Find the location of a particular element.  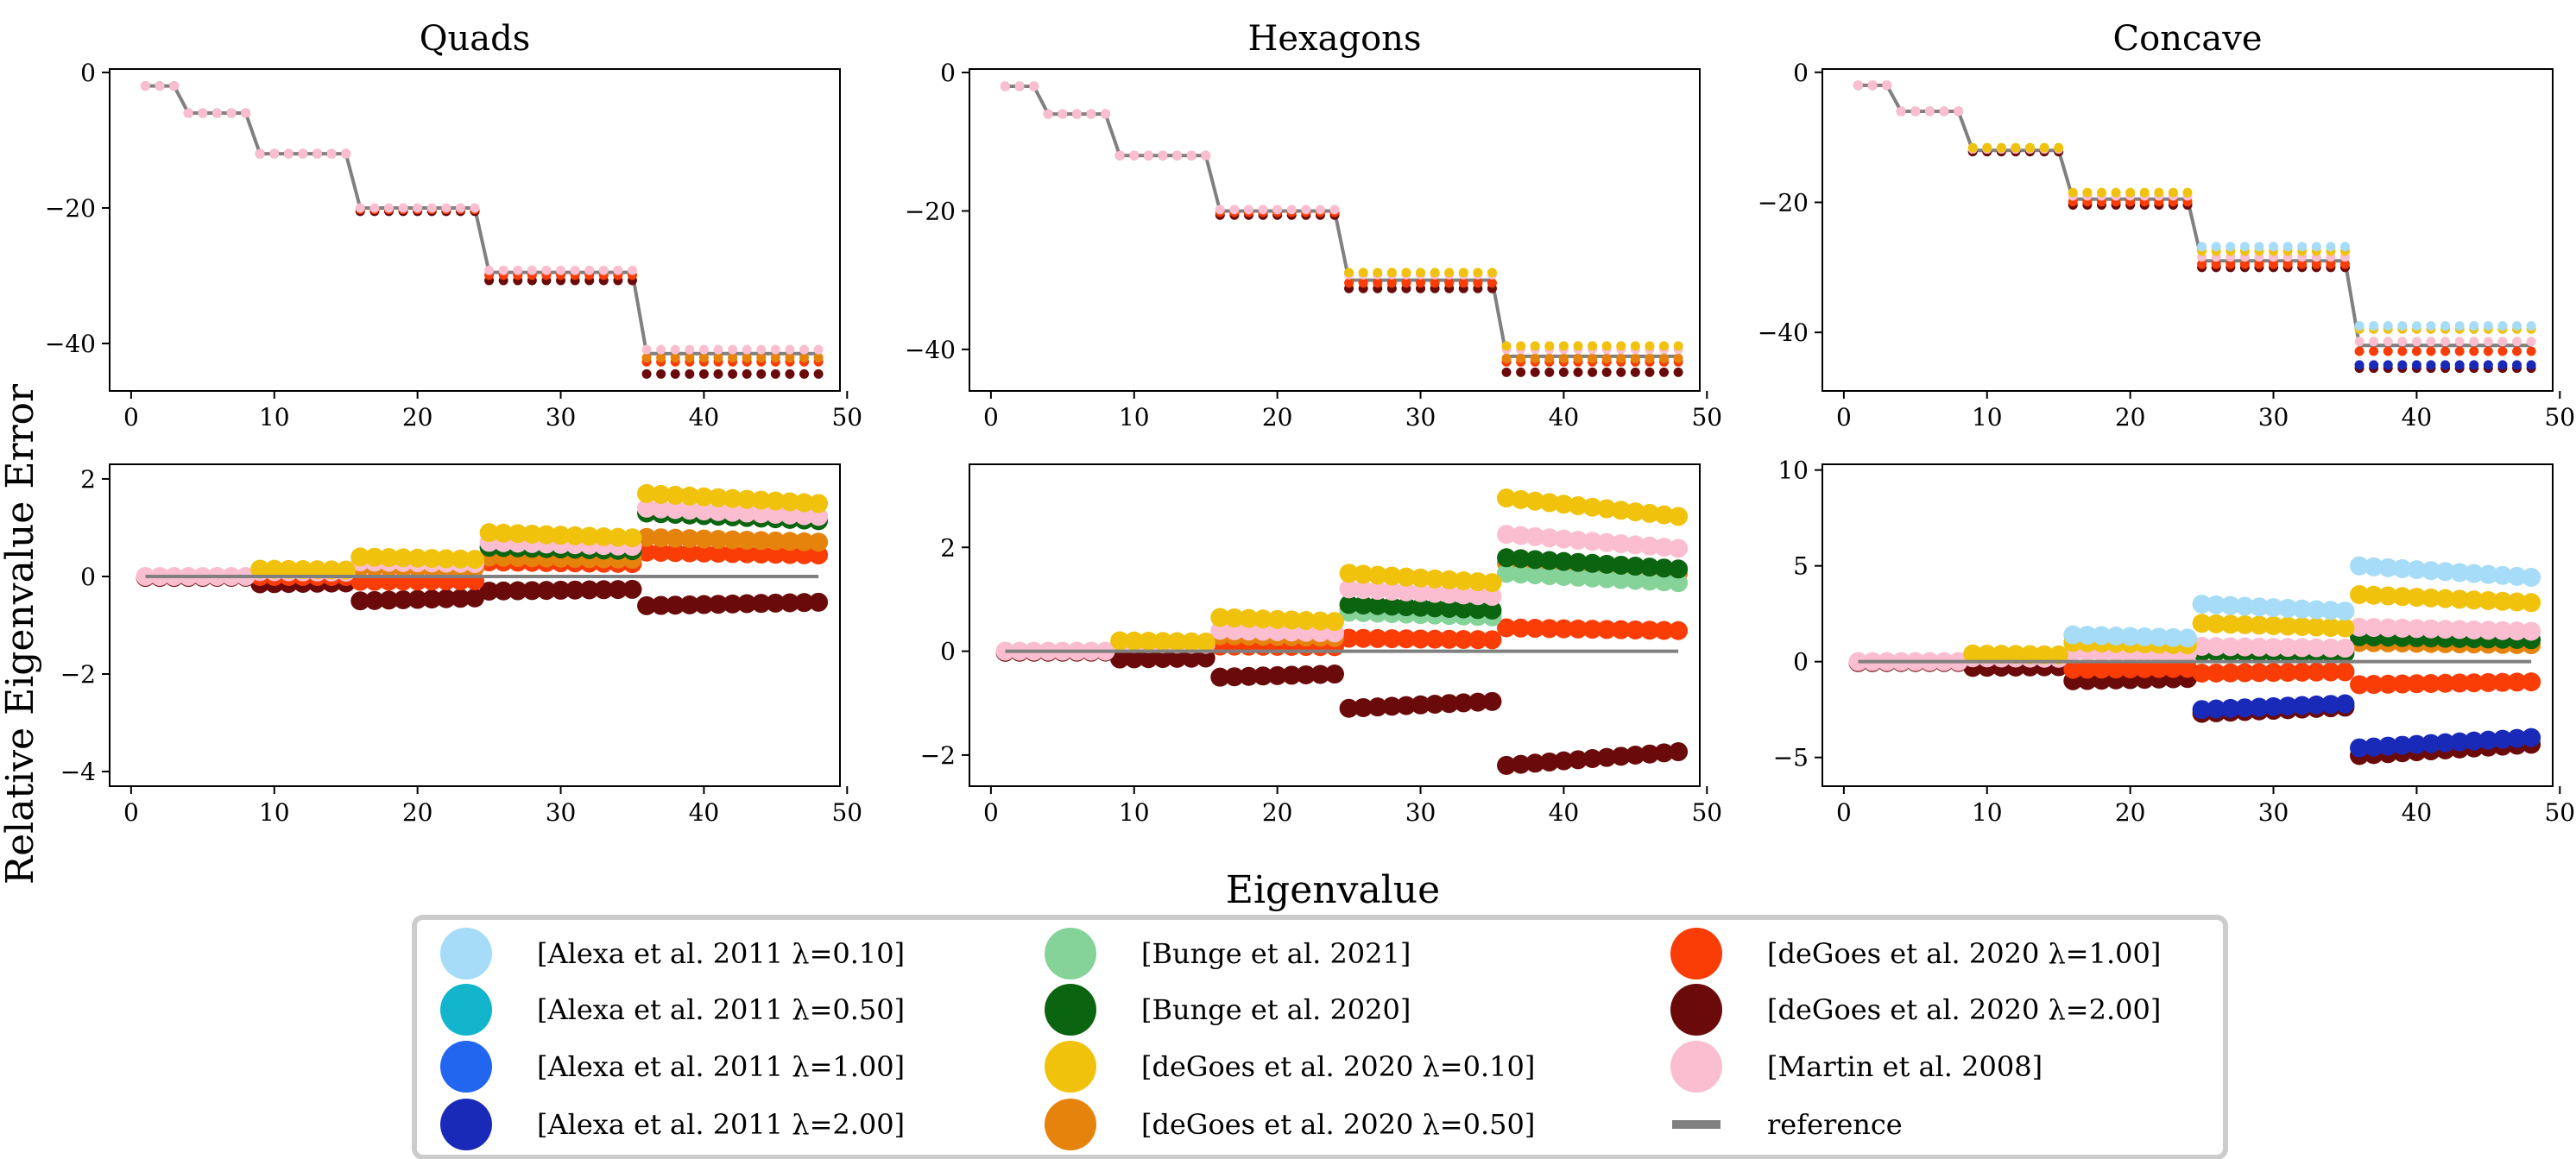

legend-entry-bunge2020: [Bunge et al. 2020] is located at coordinates (1228, 1010).